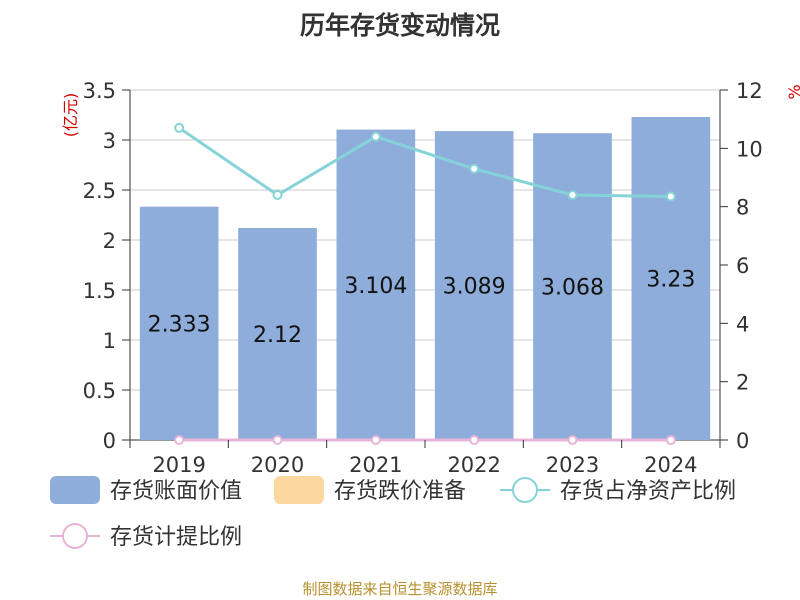  What do you see at coordinates (109, 241) in the screenshot?
I see `left-tick-label: 2` at bounding box center [109, 241].